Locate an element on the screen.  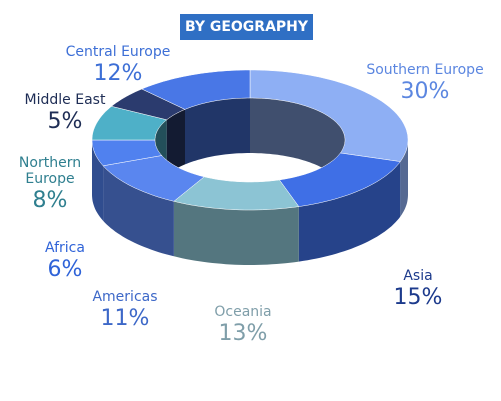
data-label: Americas 11% is located at coordinates (125, 311).